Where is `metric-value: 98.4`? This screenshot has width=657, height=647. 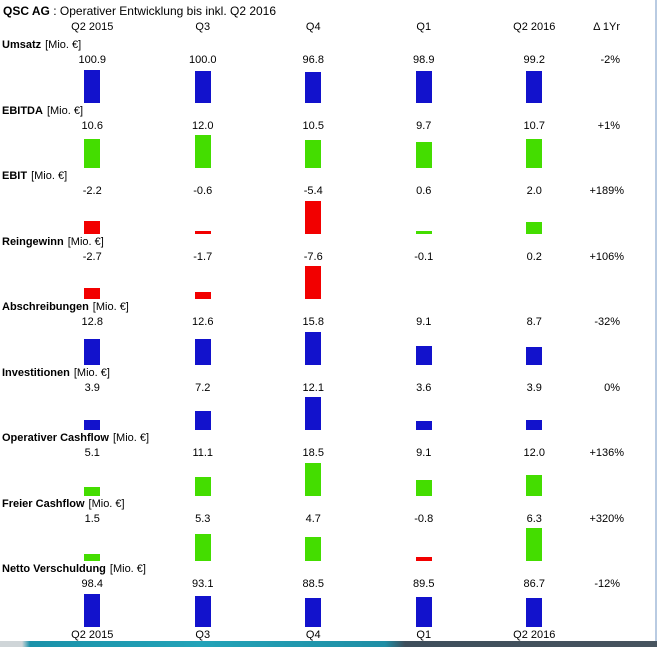 metric-value: 98.4 is located at coordinates (92, 584).